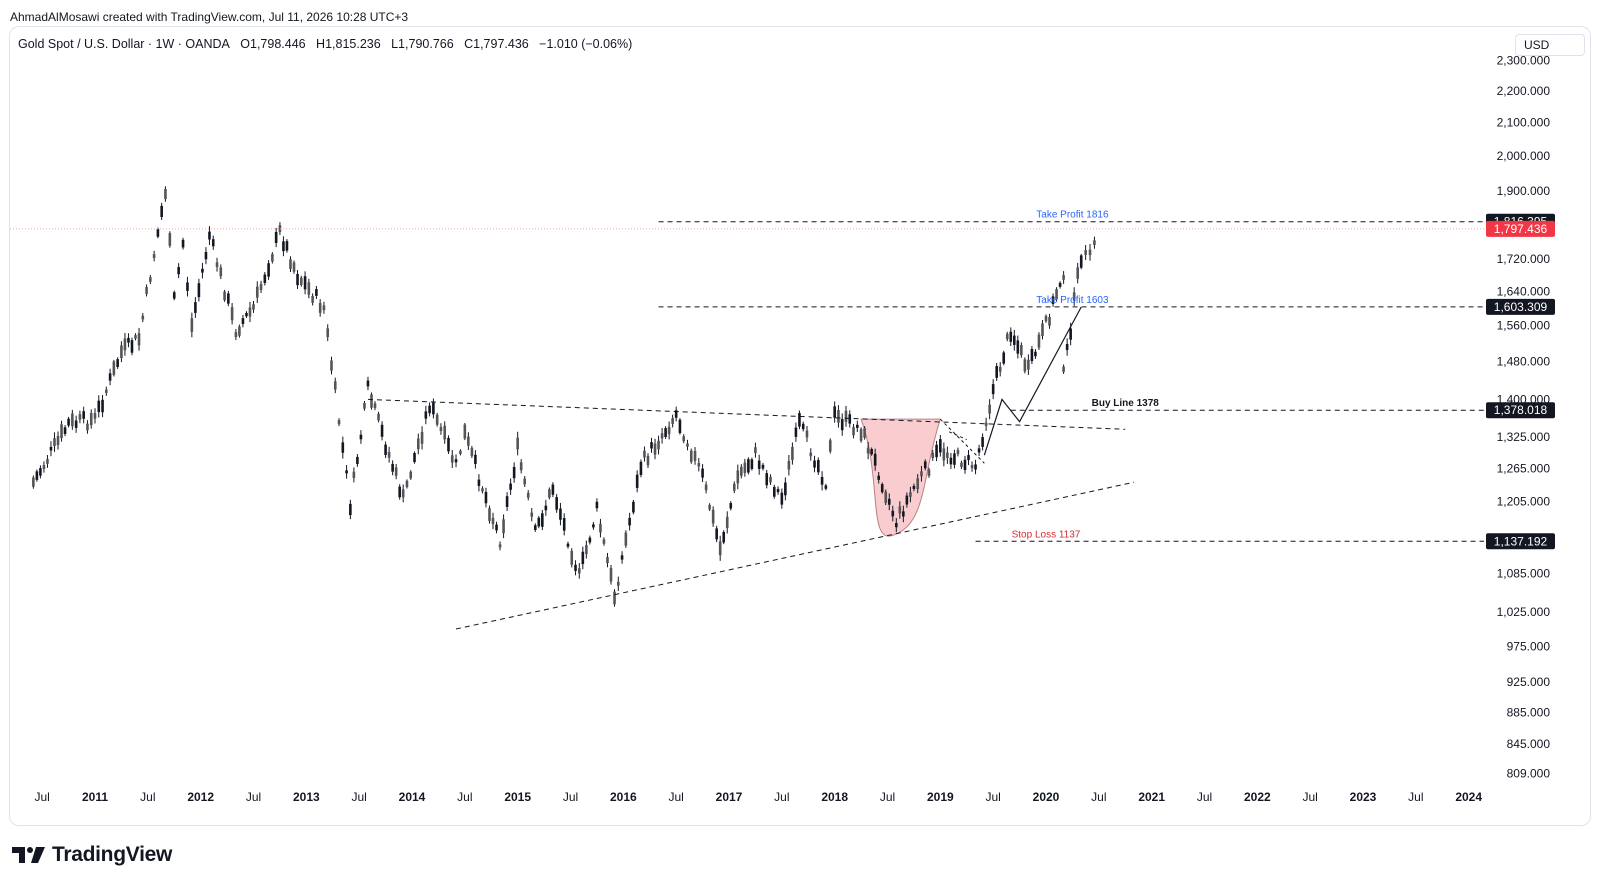 This screenshot has height=885, width=1600. I want to click on symbol-name: Gold Spot / U.S. Dollar · 1W · OANDA, so click(124, 44).